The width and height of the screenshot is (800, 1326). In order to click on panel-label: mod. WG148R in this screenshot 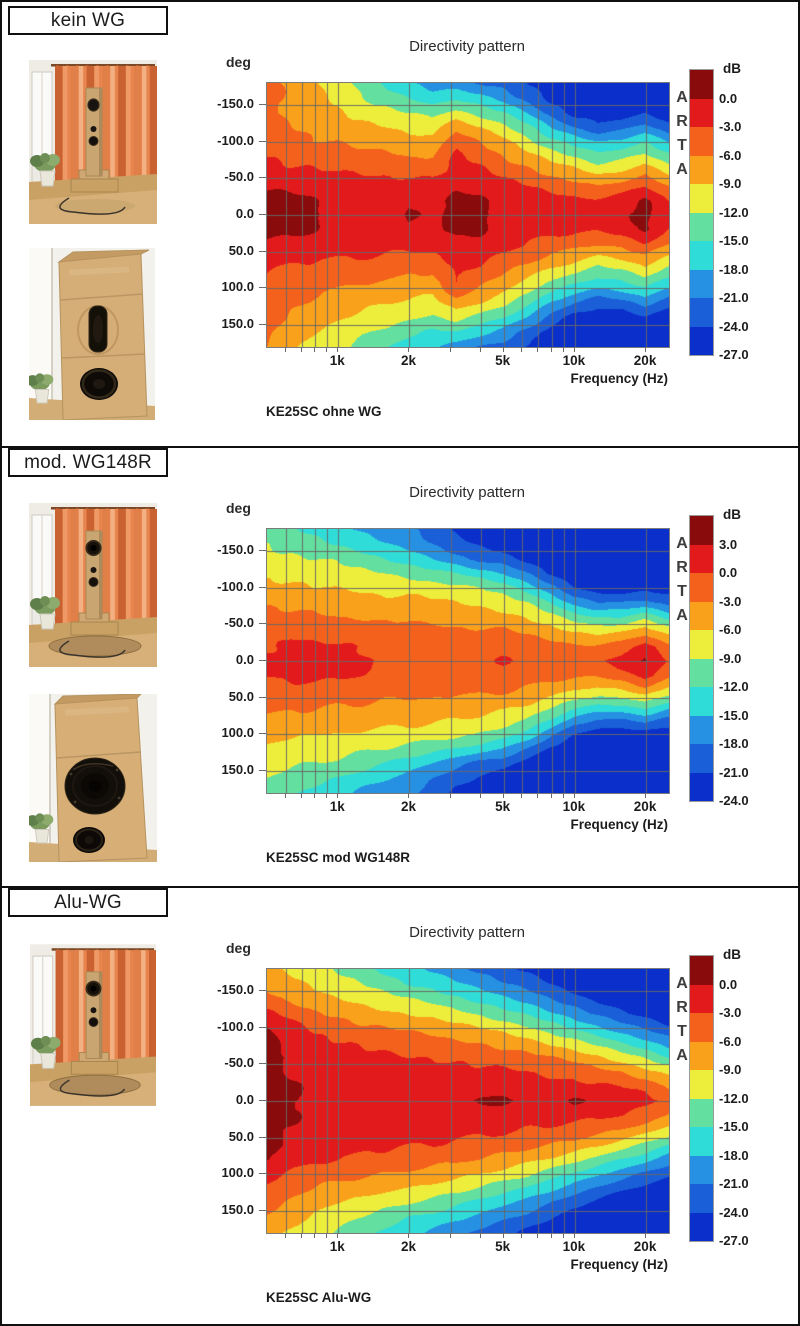, I will do `click(88, 462)`.